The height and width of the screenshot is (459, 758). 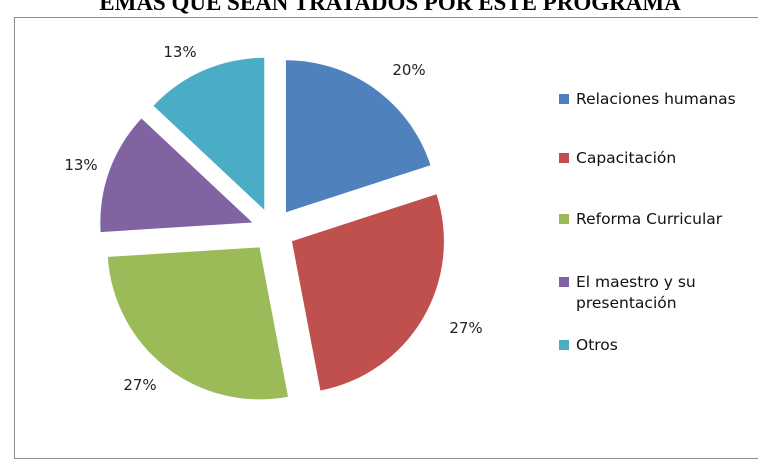 What do you see at coordinates (408, 70) in the screenshot?
I see `data-label-1: 20%` at bounding box center [408, 70].